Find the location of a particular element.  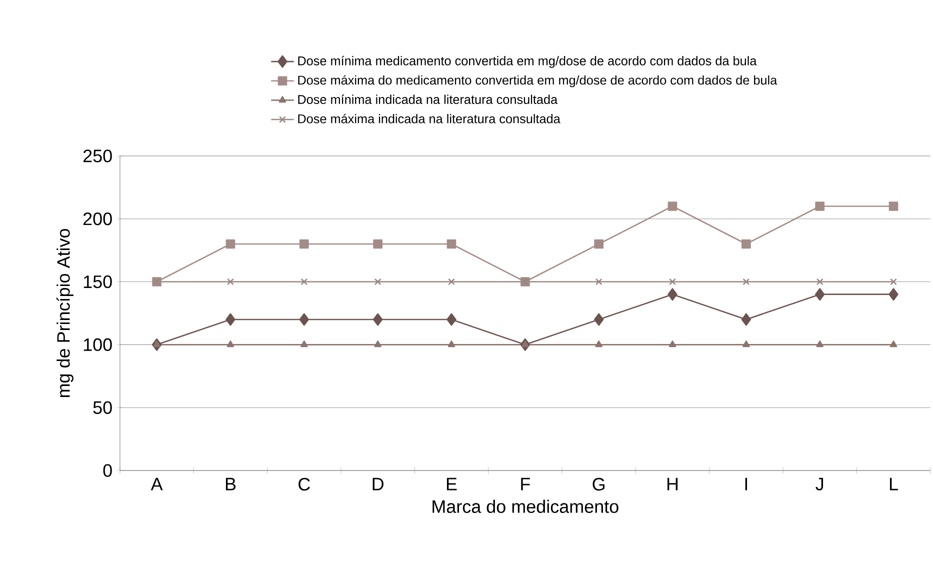

y-tick-label: 50 is located at coordinates (102, 407).